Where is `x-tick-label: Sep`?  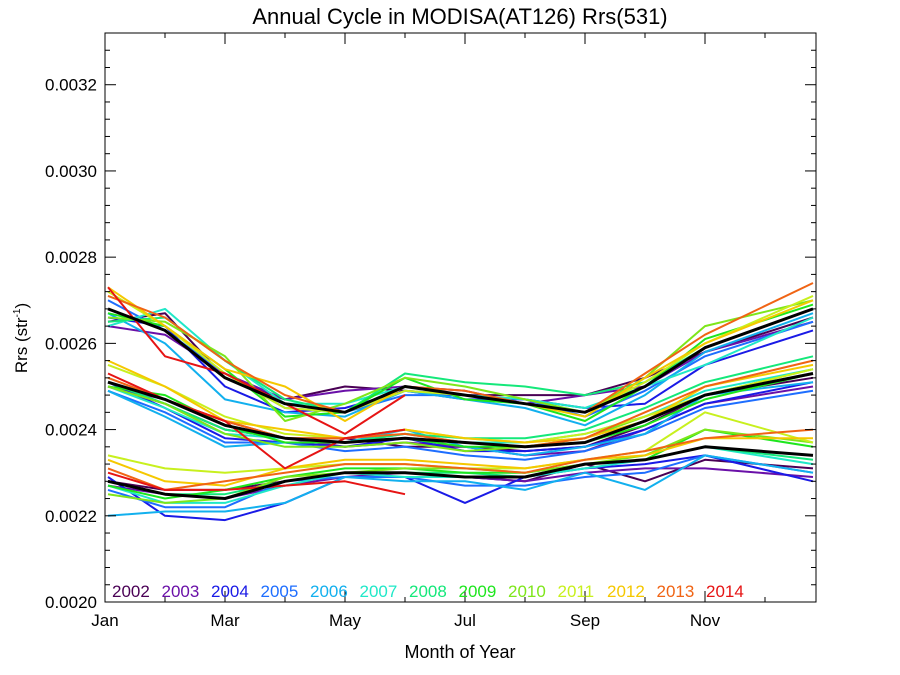
x-tick-label: Sep is located at coordinates (585, 620).